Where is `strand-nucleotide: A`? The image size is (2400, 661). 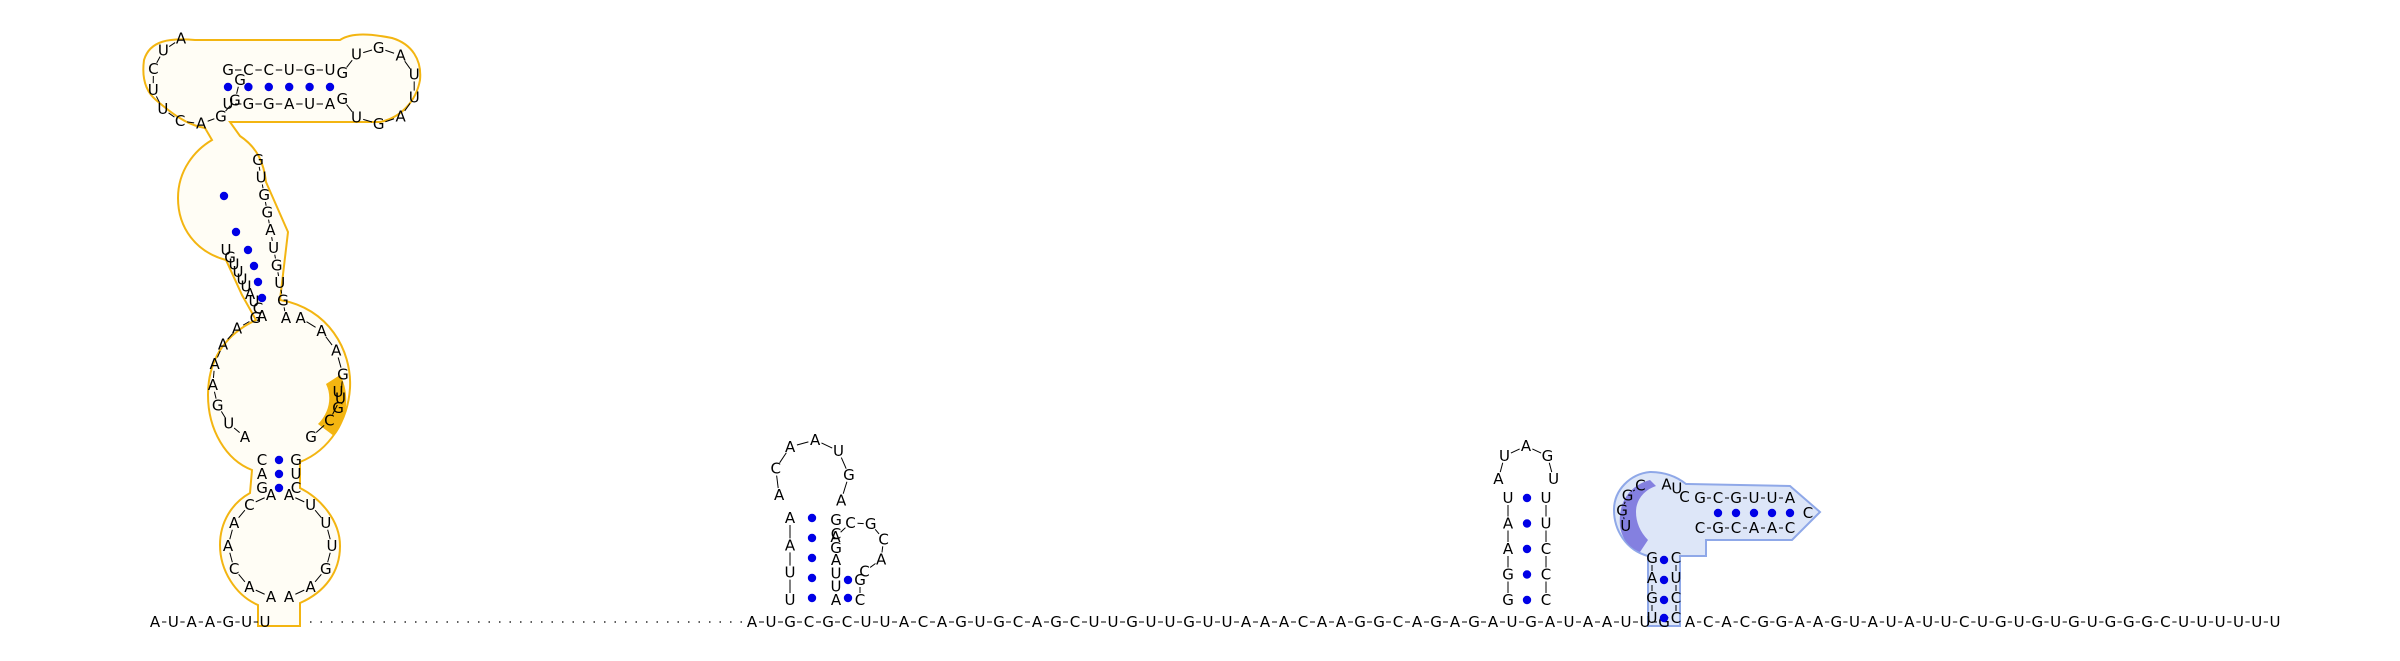 strand-nucleotide: A is located at coordinates (904, 622).